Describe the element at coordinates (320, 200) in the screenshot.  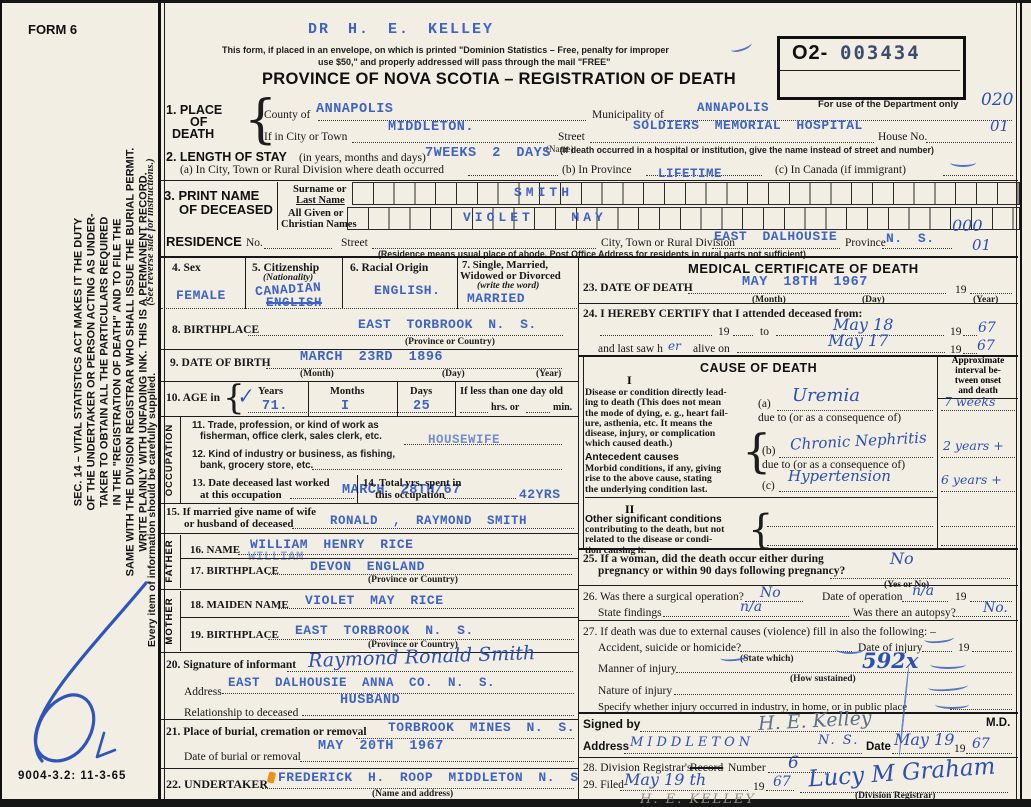
I see `surname-label2: Last Name` at that location.